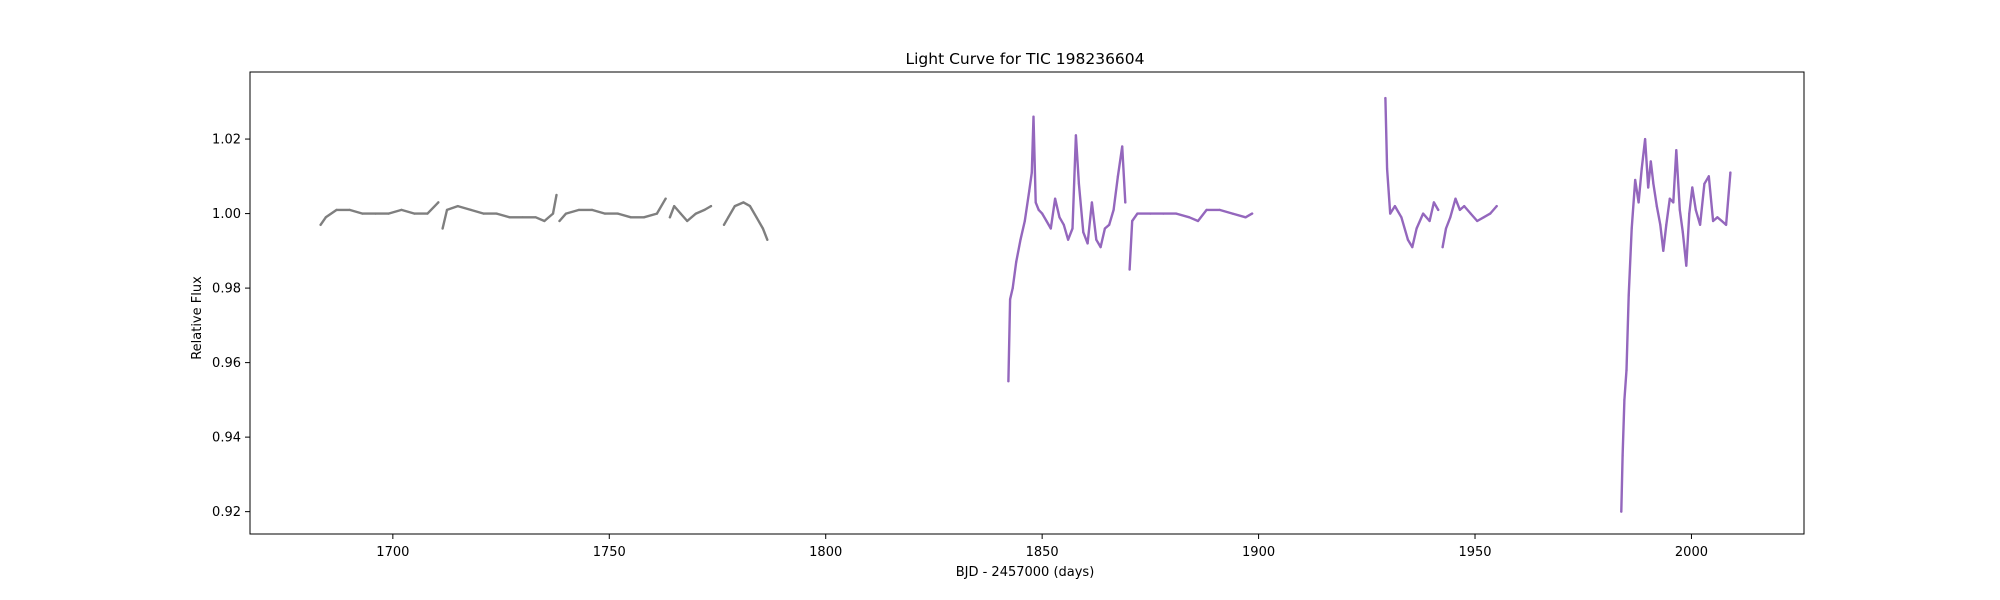  I want to click on x-axis: 1700 1750 1800 1850 1900 1950 2000, so click(1042, 547).